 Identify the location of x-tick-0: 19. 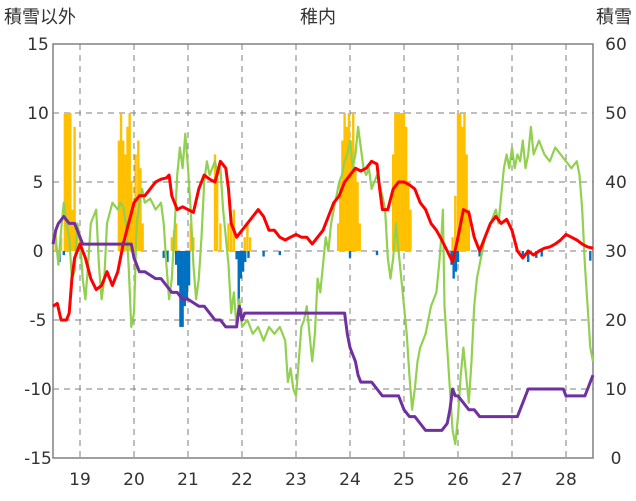
(80, 480).